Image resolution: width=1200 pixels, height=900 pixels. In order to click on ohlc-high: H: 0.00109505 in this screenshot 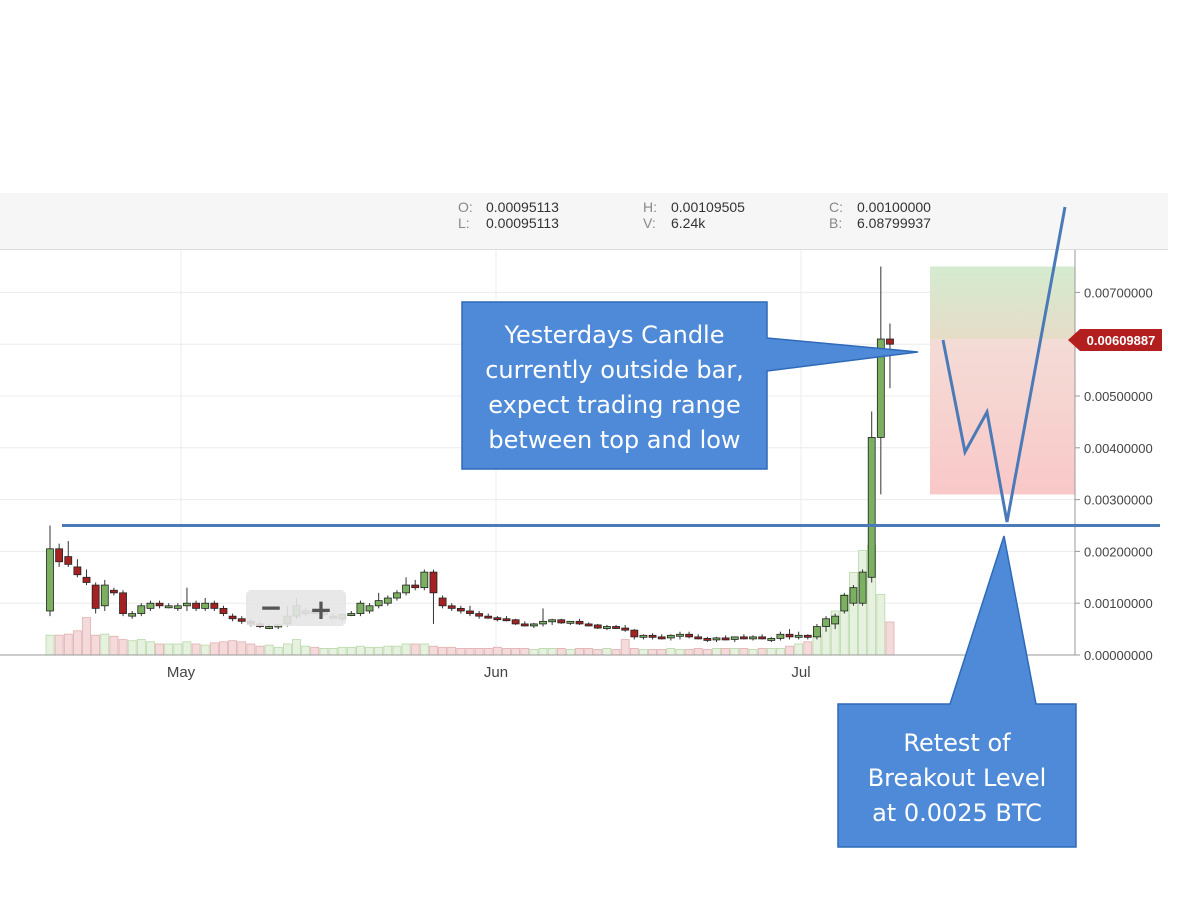, I will do `click(694, 207)`.